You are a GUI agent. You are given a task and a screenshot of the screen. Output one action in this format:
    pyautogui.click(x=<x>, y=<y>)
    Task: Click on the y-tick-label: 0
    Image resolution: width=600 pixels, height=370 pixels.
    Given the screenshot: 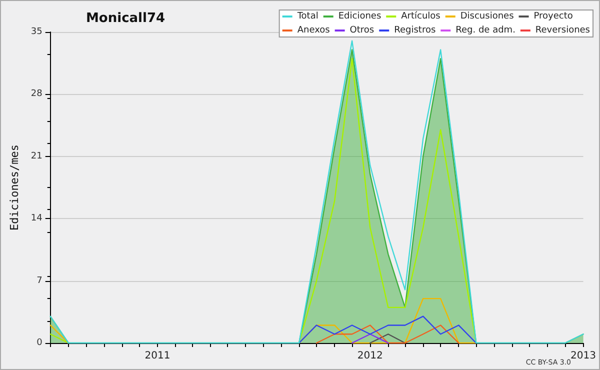 What is the action you would take?
    pyautogui.click(x=39, y=343)
    